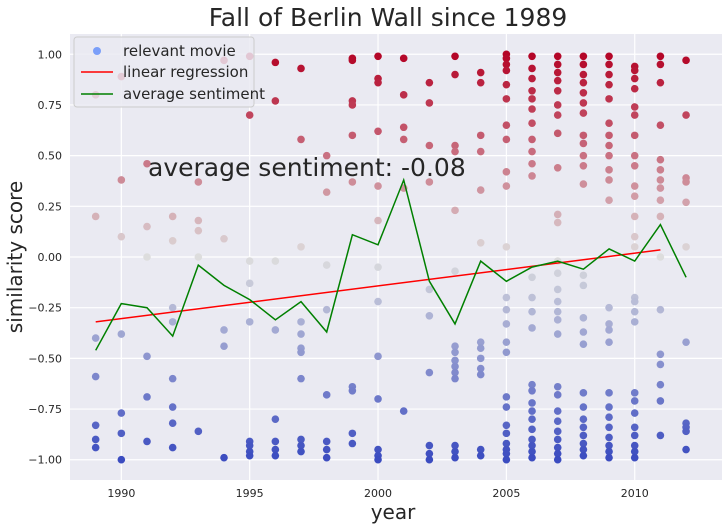  Describe the element at coordinates (121, 493) in the screenshot. I see `x-tick-label: 1990` at that location.